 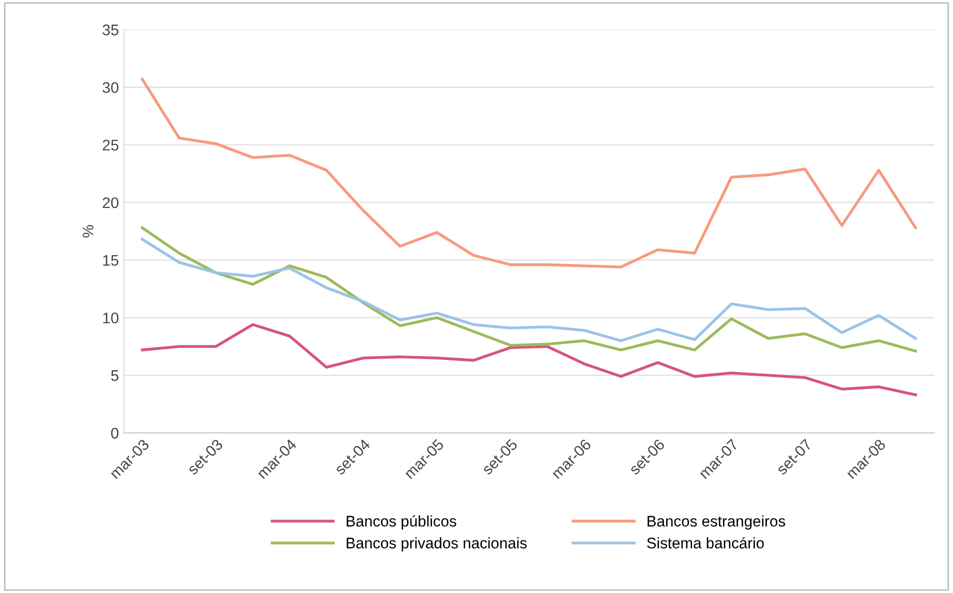 What do you see at coordinates (110, 87) in the screenshot?
I see `y-tick-label: 30` at bounding box center [110, 87].